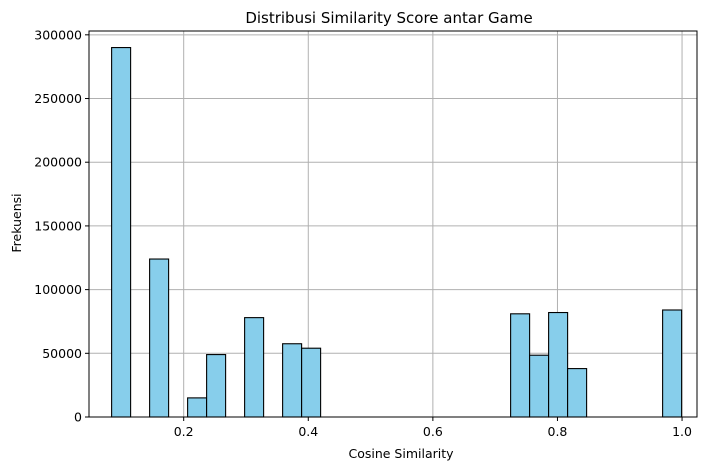 This screenshot has width=721, height=470. What do you see at coordinates (58, 98) in the screenshot?
I see `y-tick-label-5: 250000` at bounding box center [58, 98].